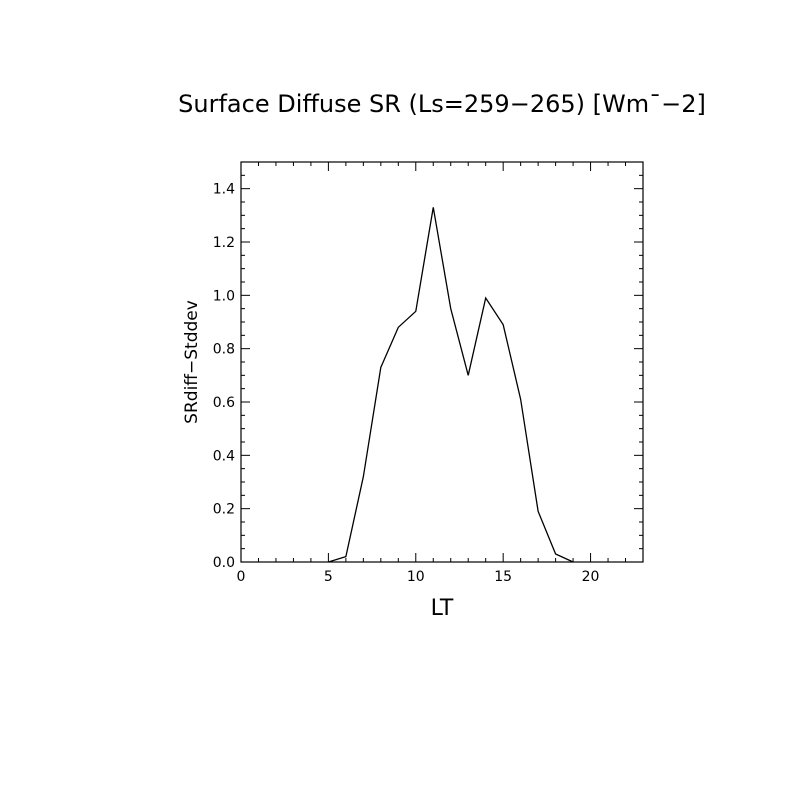 This screenshot has width=804, height=804. Describe the element at coordinates (241, 577) in the screenshot. I see `x-tick-label: 0` at that location.